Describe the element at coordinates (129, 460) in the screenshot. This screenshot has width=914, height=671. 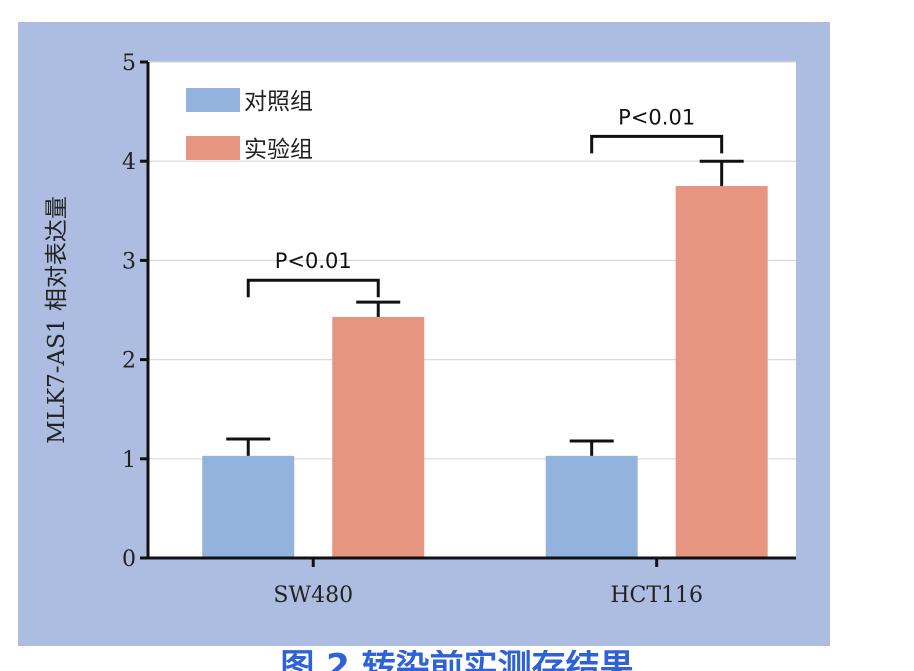
I see `y-tick-label: 1` at that location.